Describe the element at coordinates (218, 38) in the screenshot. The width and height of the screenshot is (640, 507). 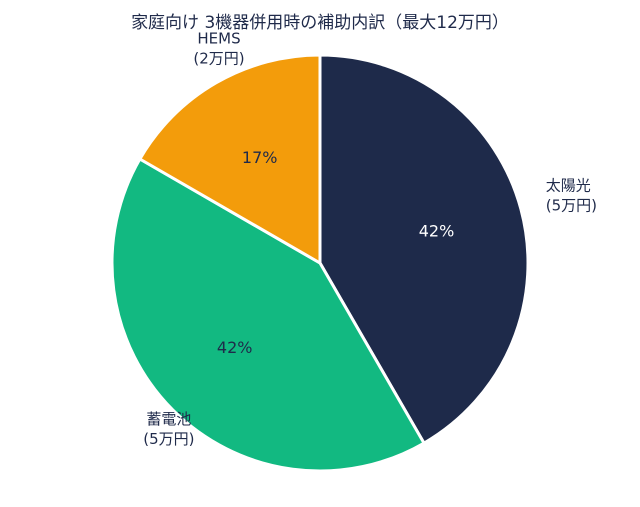
I see `slice-label-2: HEMS` at that location.